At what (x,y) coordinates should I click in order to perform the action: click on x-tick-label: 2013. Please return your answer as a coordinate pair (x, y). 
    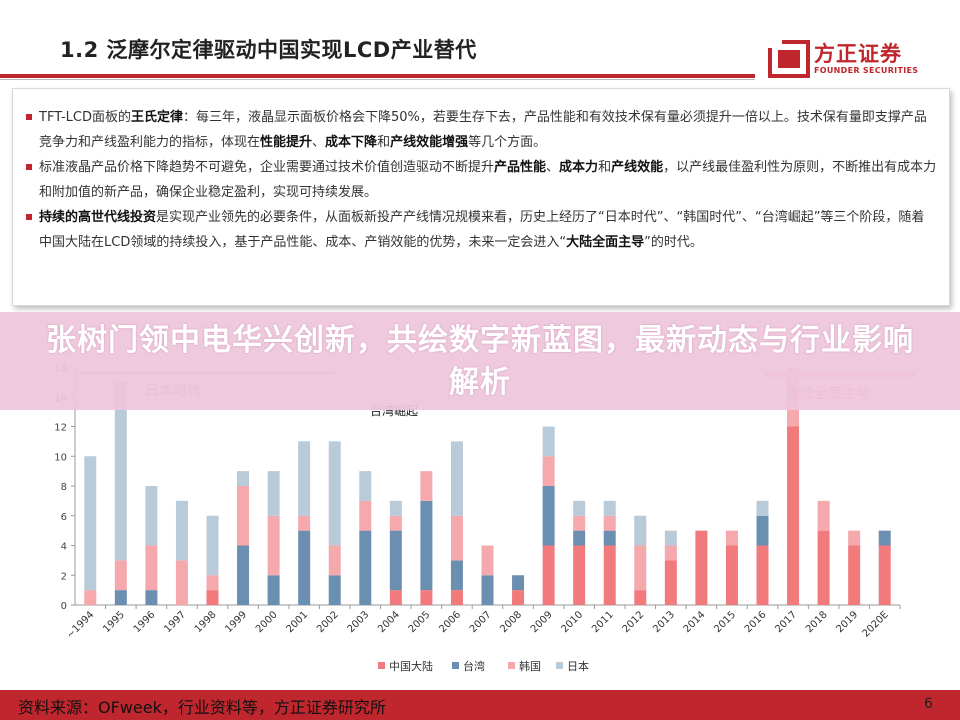
    Looking at the image, I should click on (664, 622).